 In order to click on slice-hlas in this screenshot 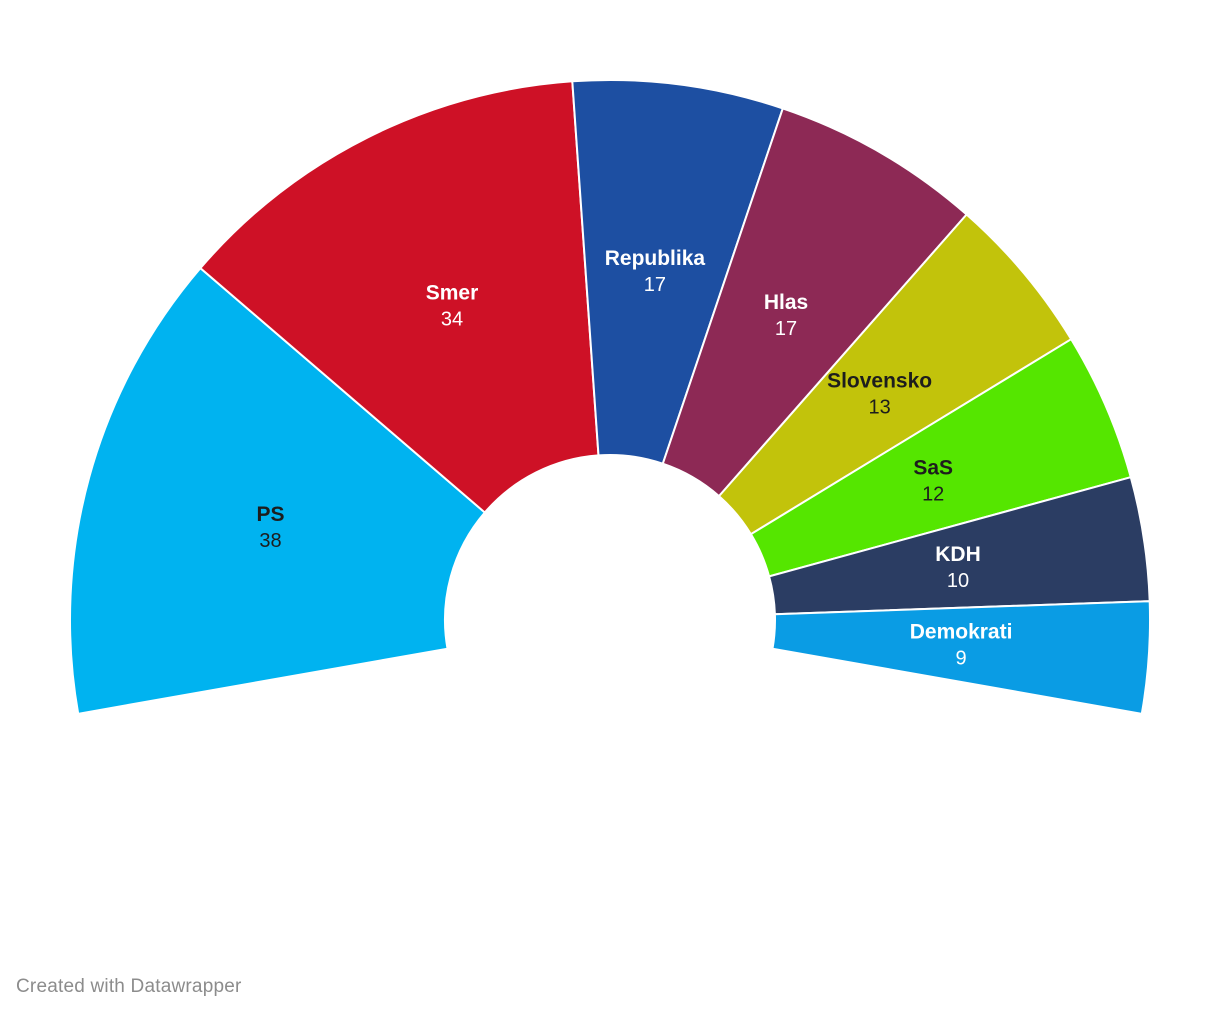, I will do `click(815, 302)`.